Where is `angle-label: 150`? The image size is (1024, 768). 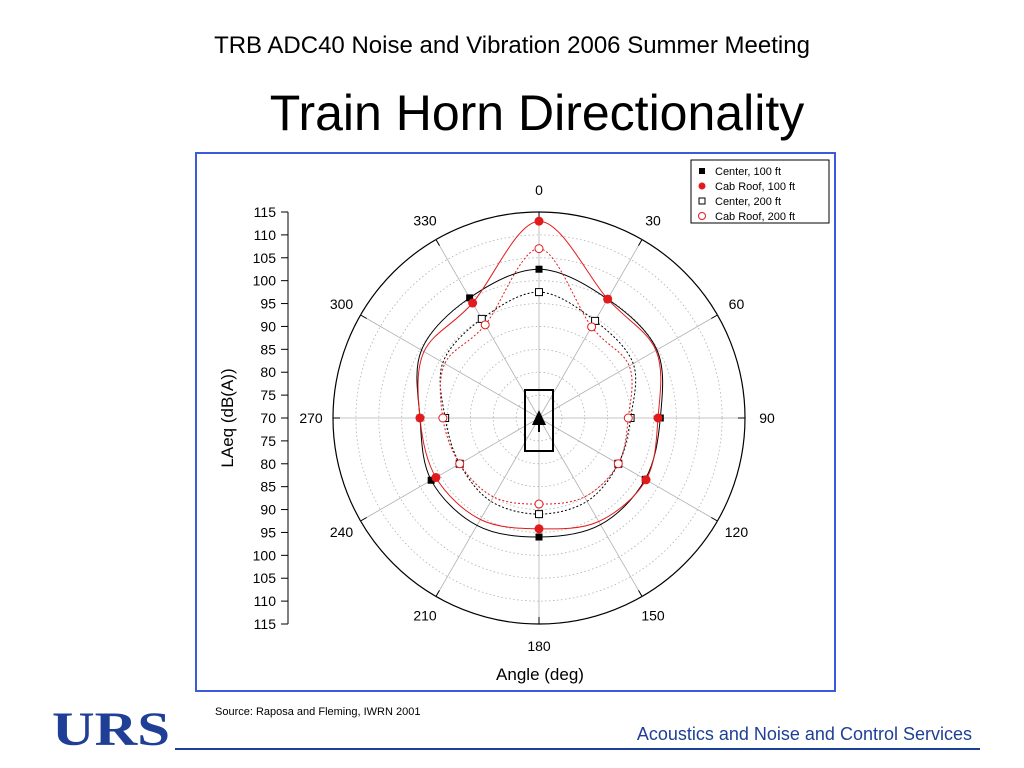
angle-label: 150 is located at coordinates (653, 615).